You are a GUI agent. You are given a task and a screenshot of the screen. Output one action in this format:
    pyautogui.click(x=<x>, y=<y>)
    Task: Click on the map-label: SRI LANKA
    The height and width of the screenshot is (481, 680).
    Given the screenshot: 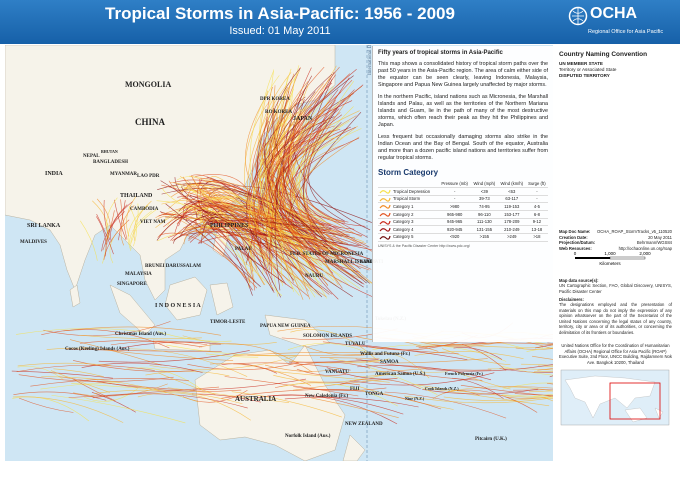 What is the action you would take?
    pyautogui.click(x=44, y=226)
    